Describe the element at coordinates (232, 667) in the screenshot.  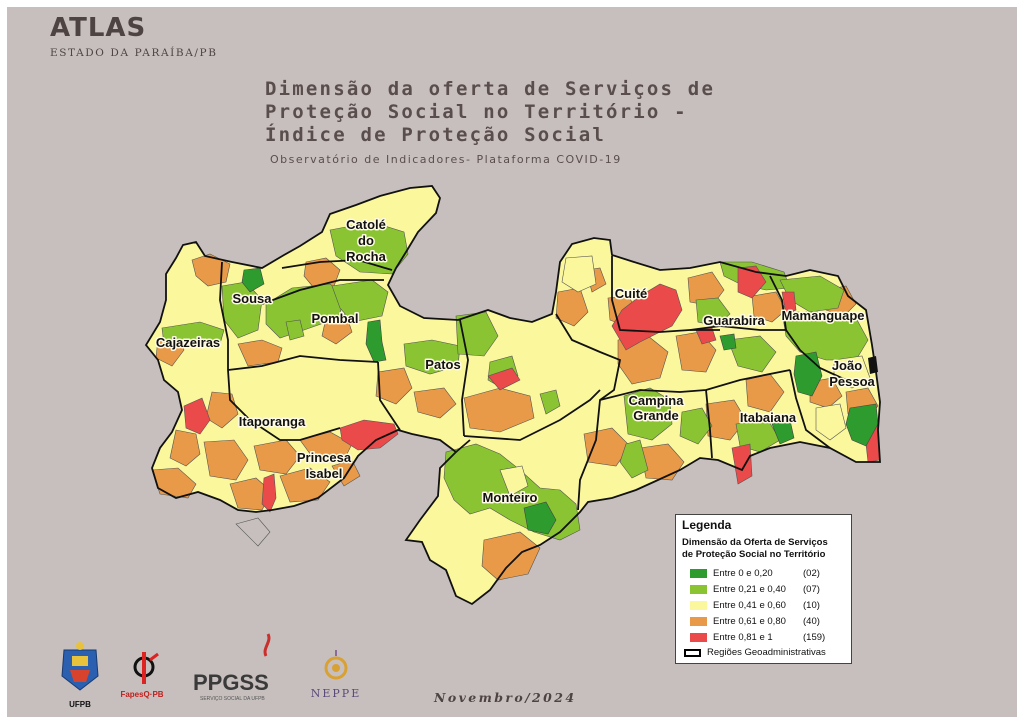
I see `ppgss-logo: PPGSS SERVIÇO SOCIAL DA UFPB` at that location.